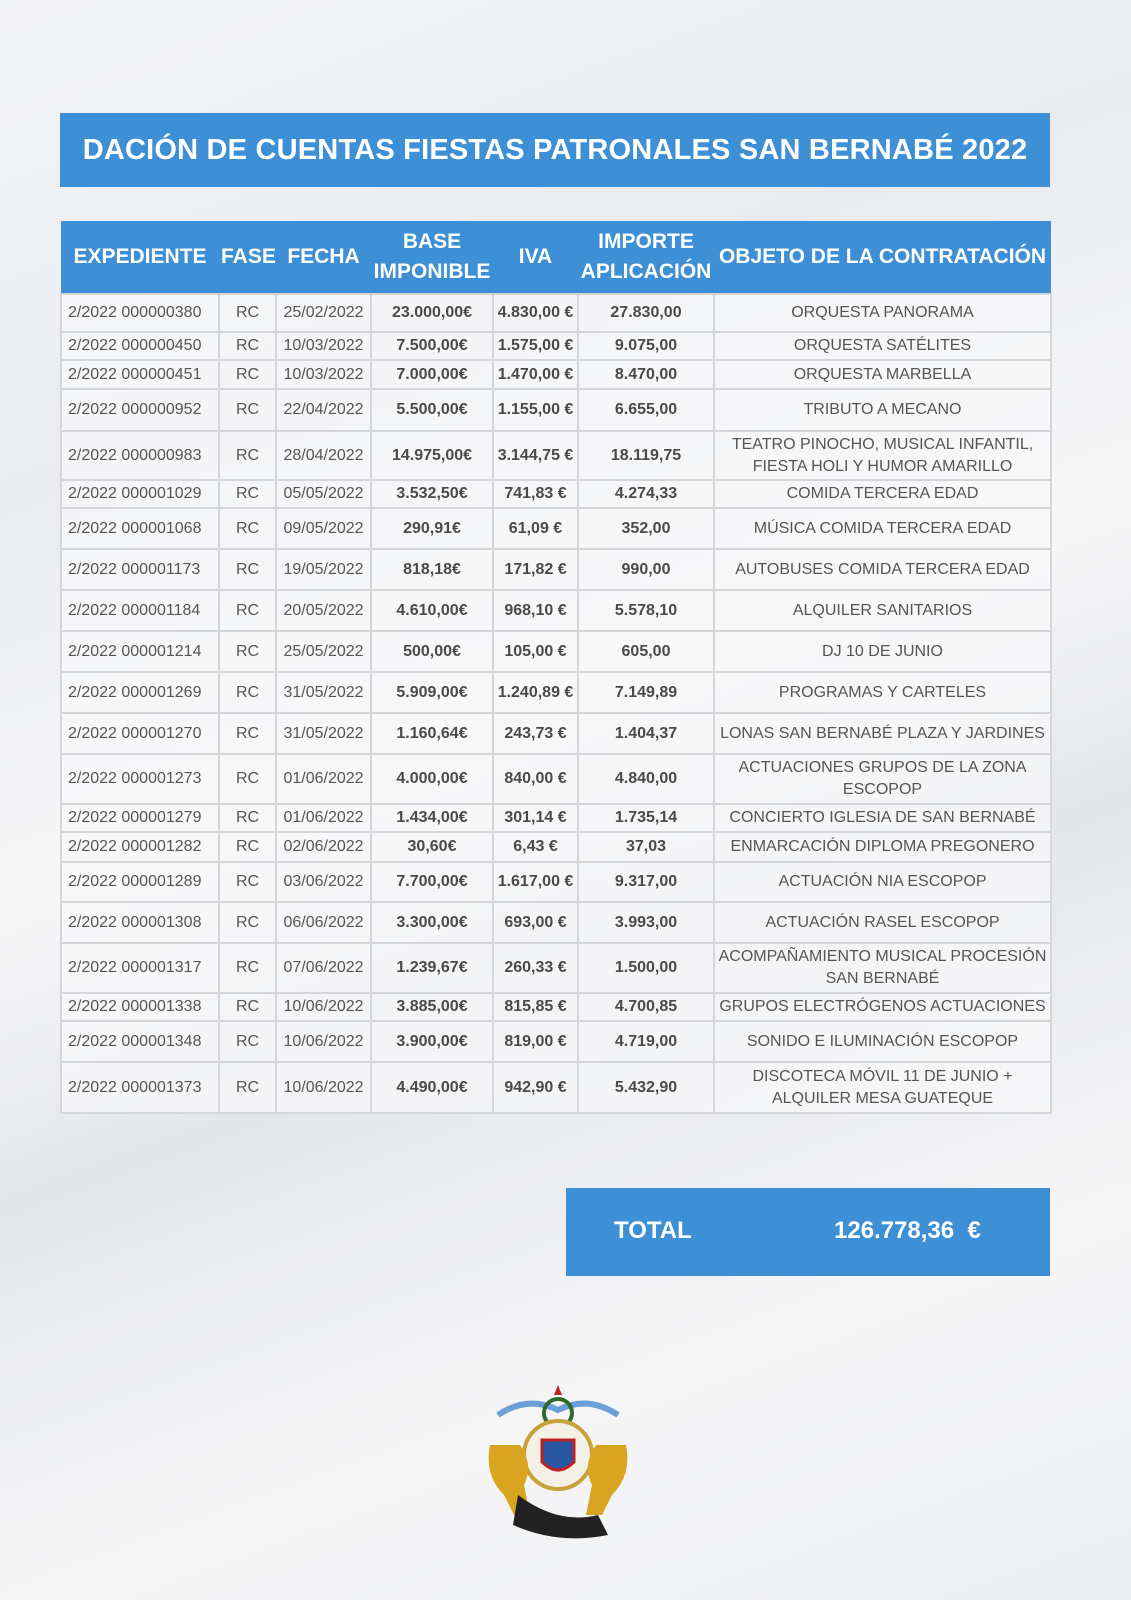 Image resolution: width=1131 pixels, height=1600 pixels. Describe the element at coordinates (646, 779) in the screenshot. I see `cell-importe: 4.840,00` at that location.